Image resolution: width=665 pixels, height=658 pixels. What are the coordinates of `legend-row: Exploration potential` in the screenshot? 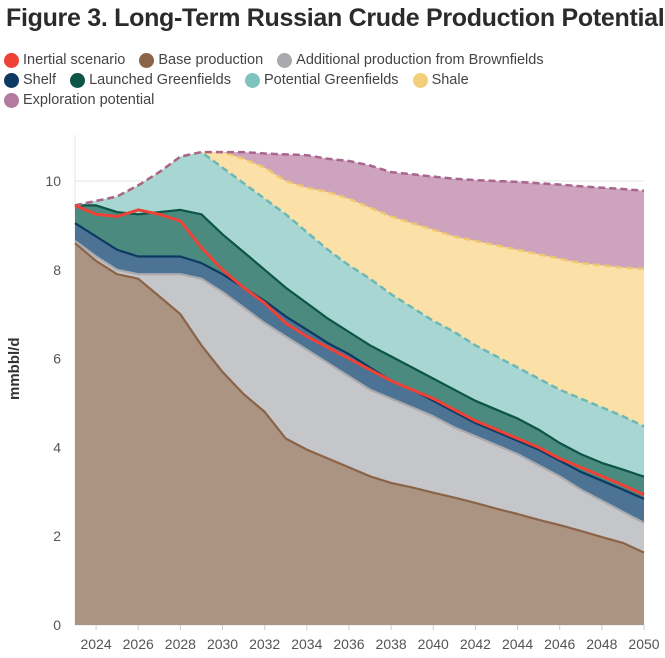 It's located at (334, 100).